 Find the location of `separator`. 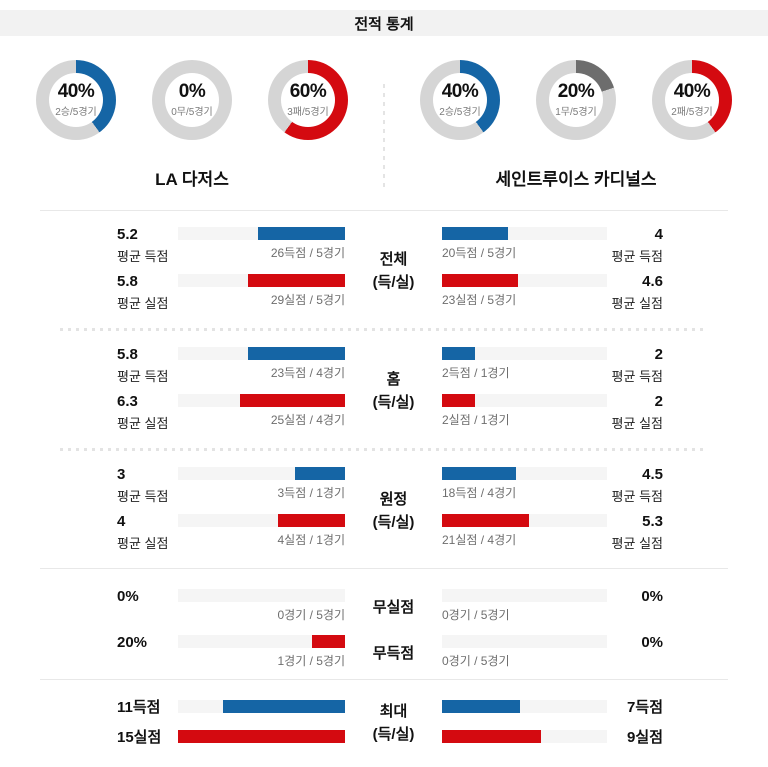

separator is located at coordinates (384, 449).